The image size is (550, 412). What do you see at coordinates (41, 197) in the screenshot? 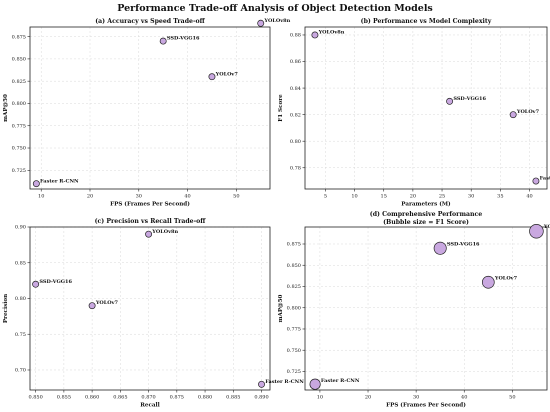
I see `x-tick-label: 10` at bounding box center [41, 197].